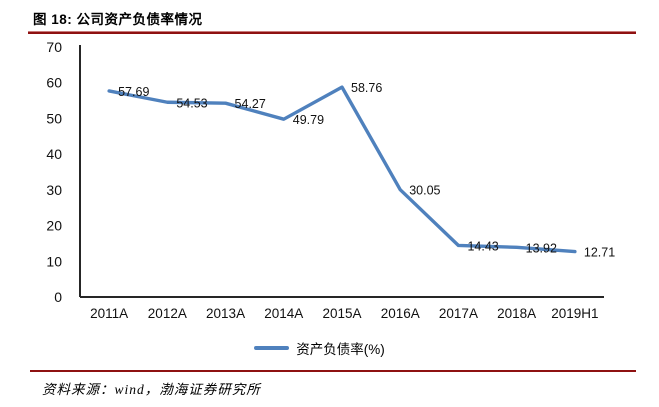 The width and height of the screenshot is (659, 407). I want to click on x-tick-label: 2018A, so click(516, 313).